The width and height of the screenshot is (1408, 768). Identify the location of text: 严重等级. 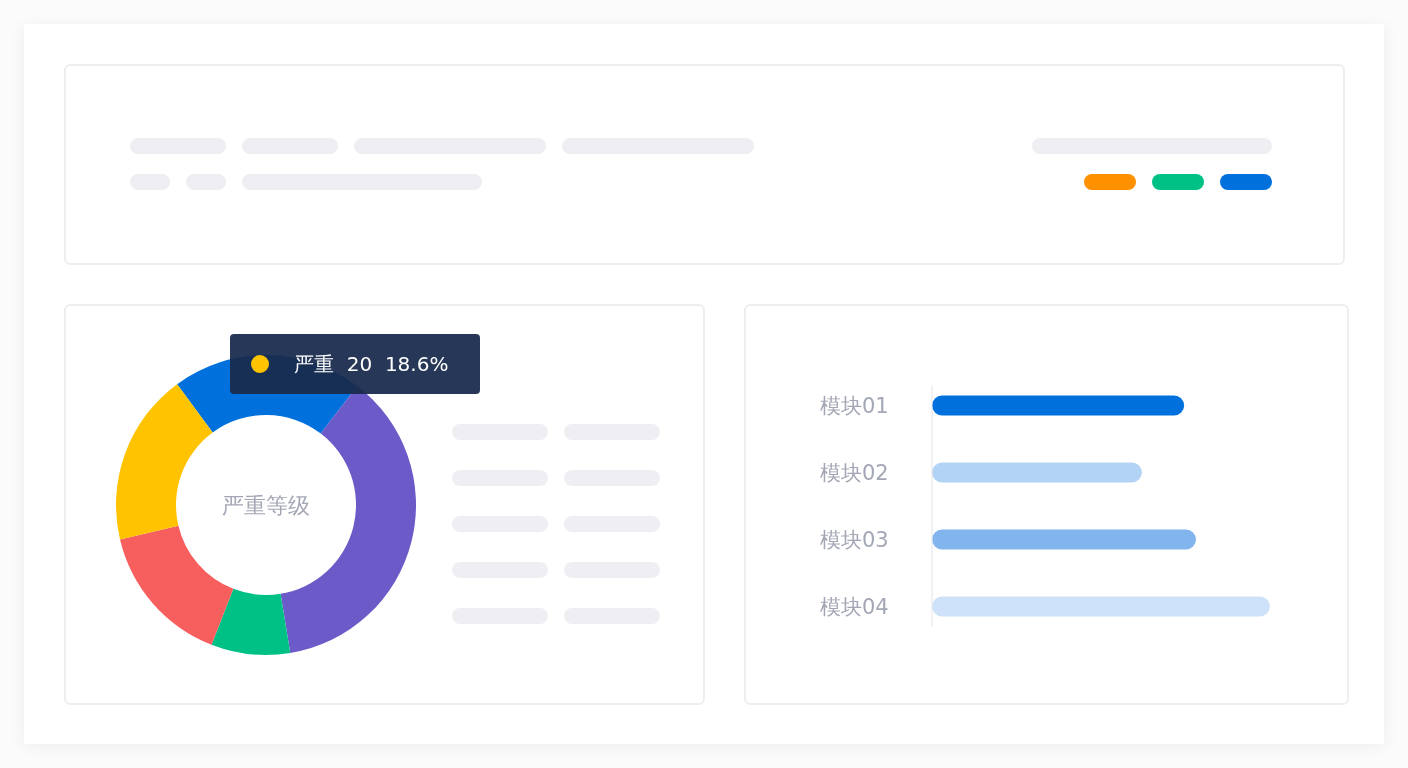
(266, 505).